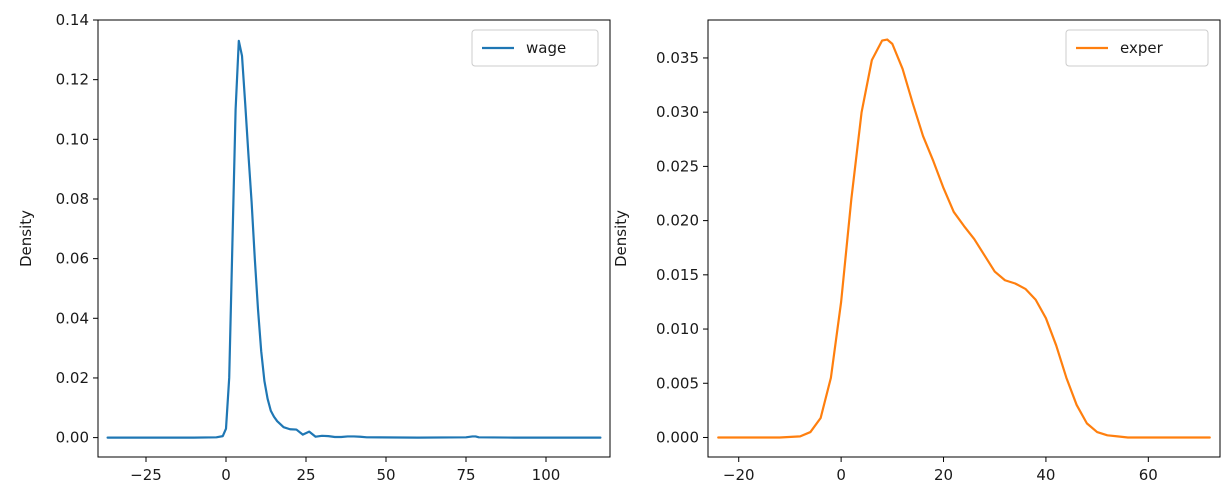 The image size is (1230, 503). What do you see at coordinates (677, 112) in the screenshot?
I see `y-tick-label: 0.030` at bounding box center [677, 112].